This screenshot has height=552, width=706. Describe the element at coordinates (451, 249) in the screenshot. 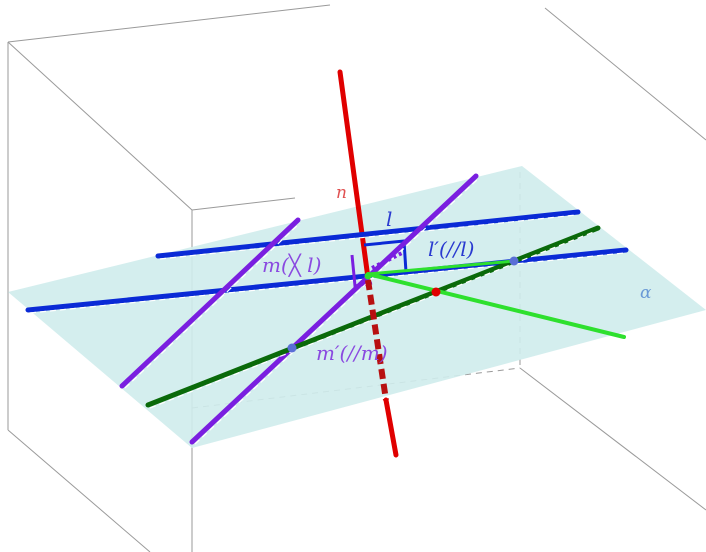

I see `label-l-prime: l′(//l)` at that location.